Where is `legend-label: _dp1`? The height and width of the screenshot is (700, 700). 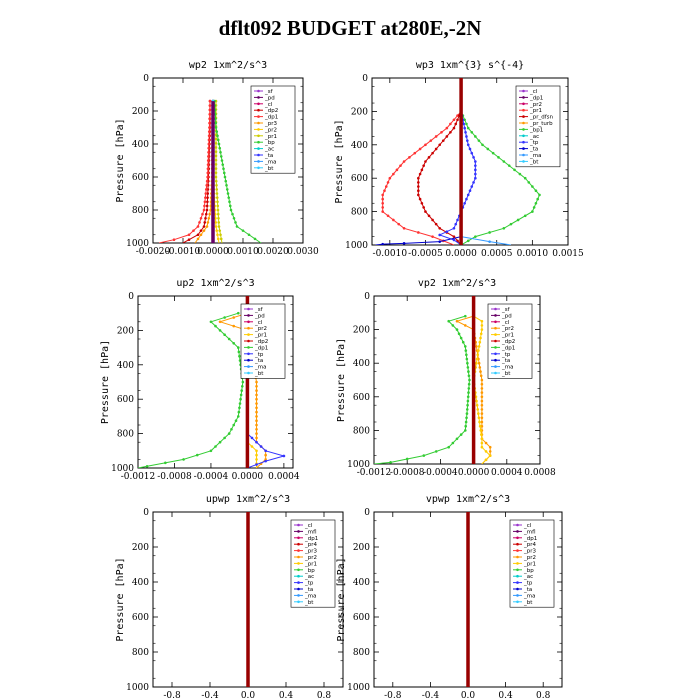 legend-label: _dp1 is located at coordinates (536, 98).